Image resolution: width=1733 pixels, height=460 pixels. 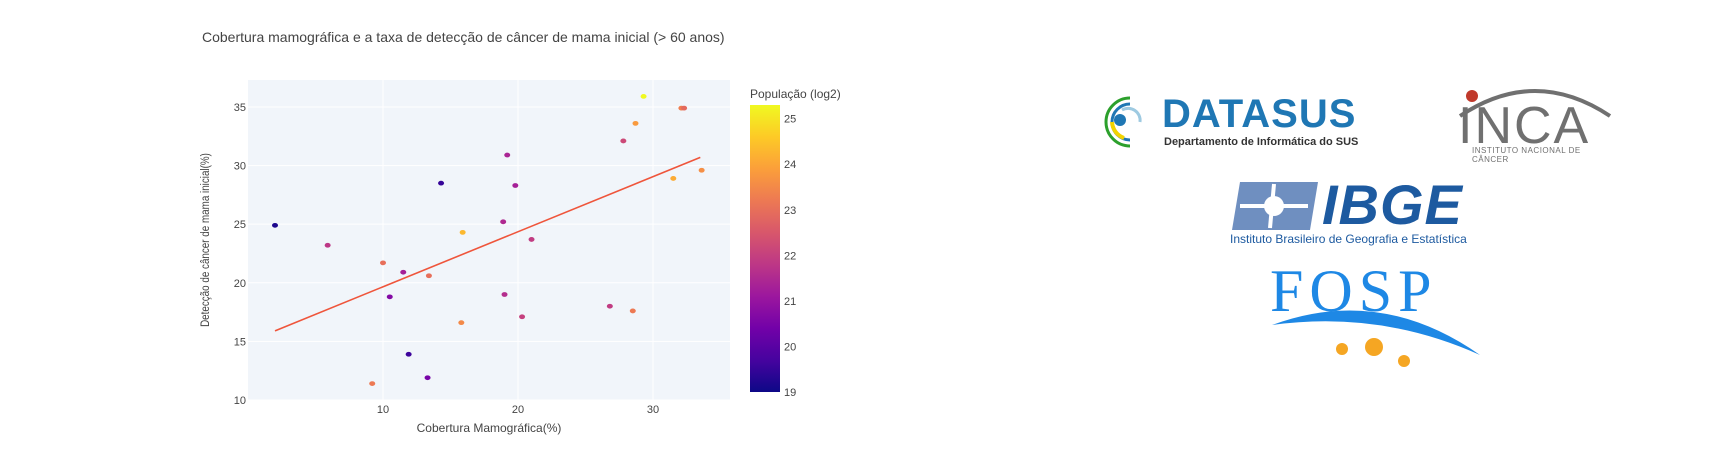 I want to click on y-tick-label: 20, so click(x=240, y=284).